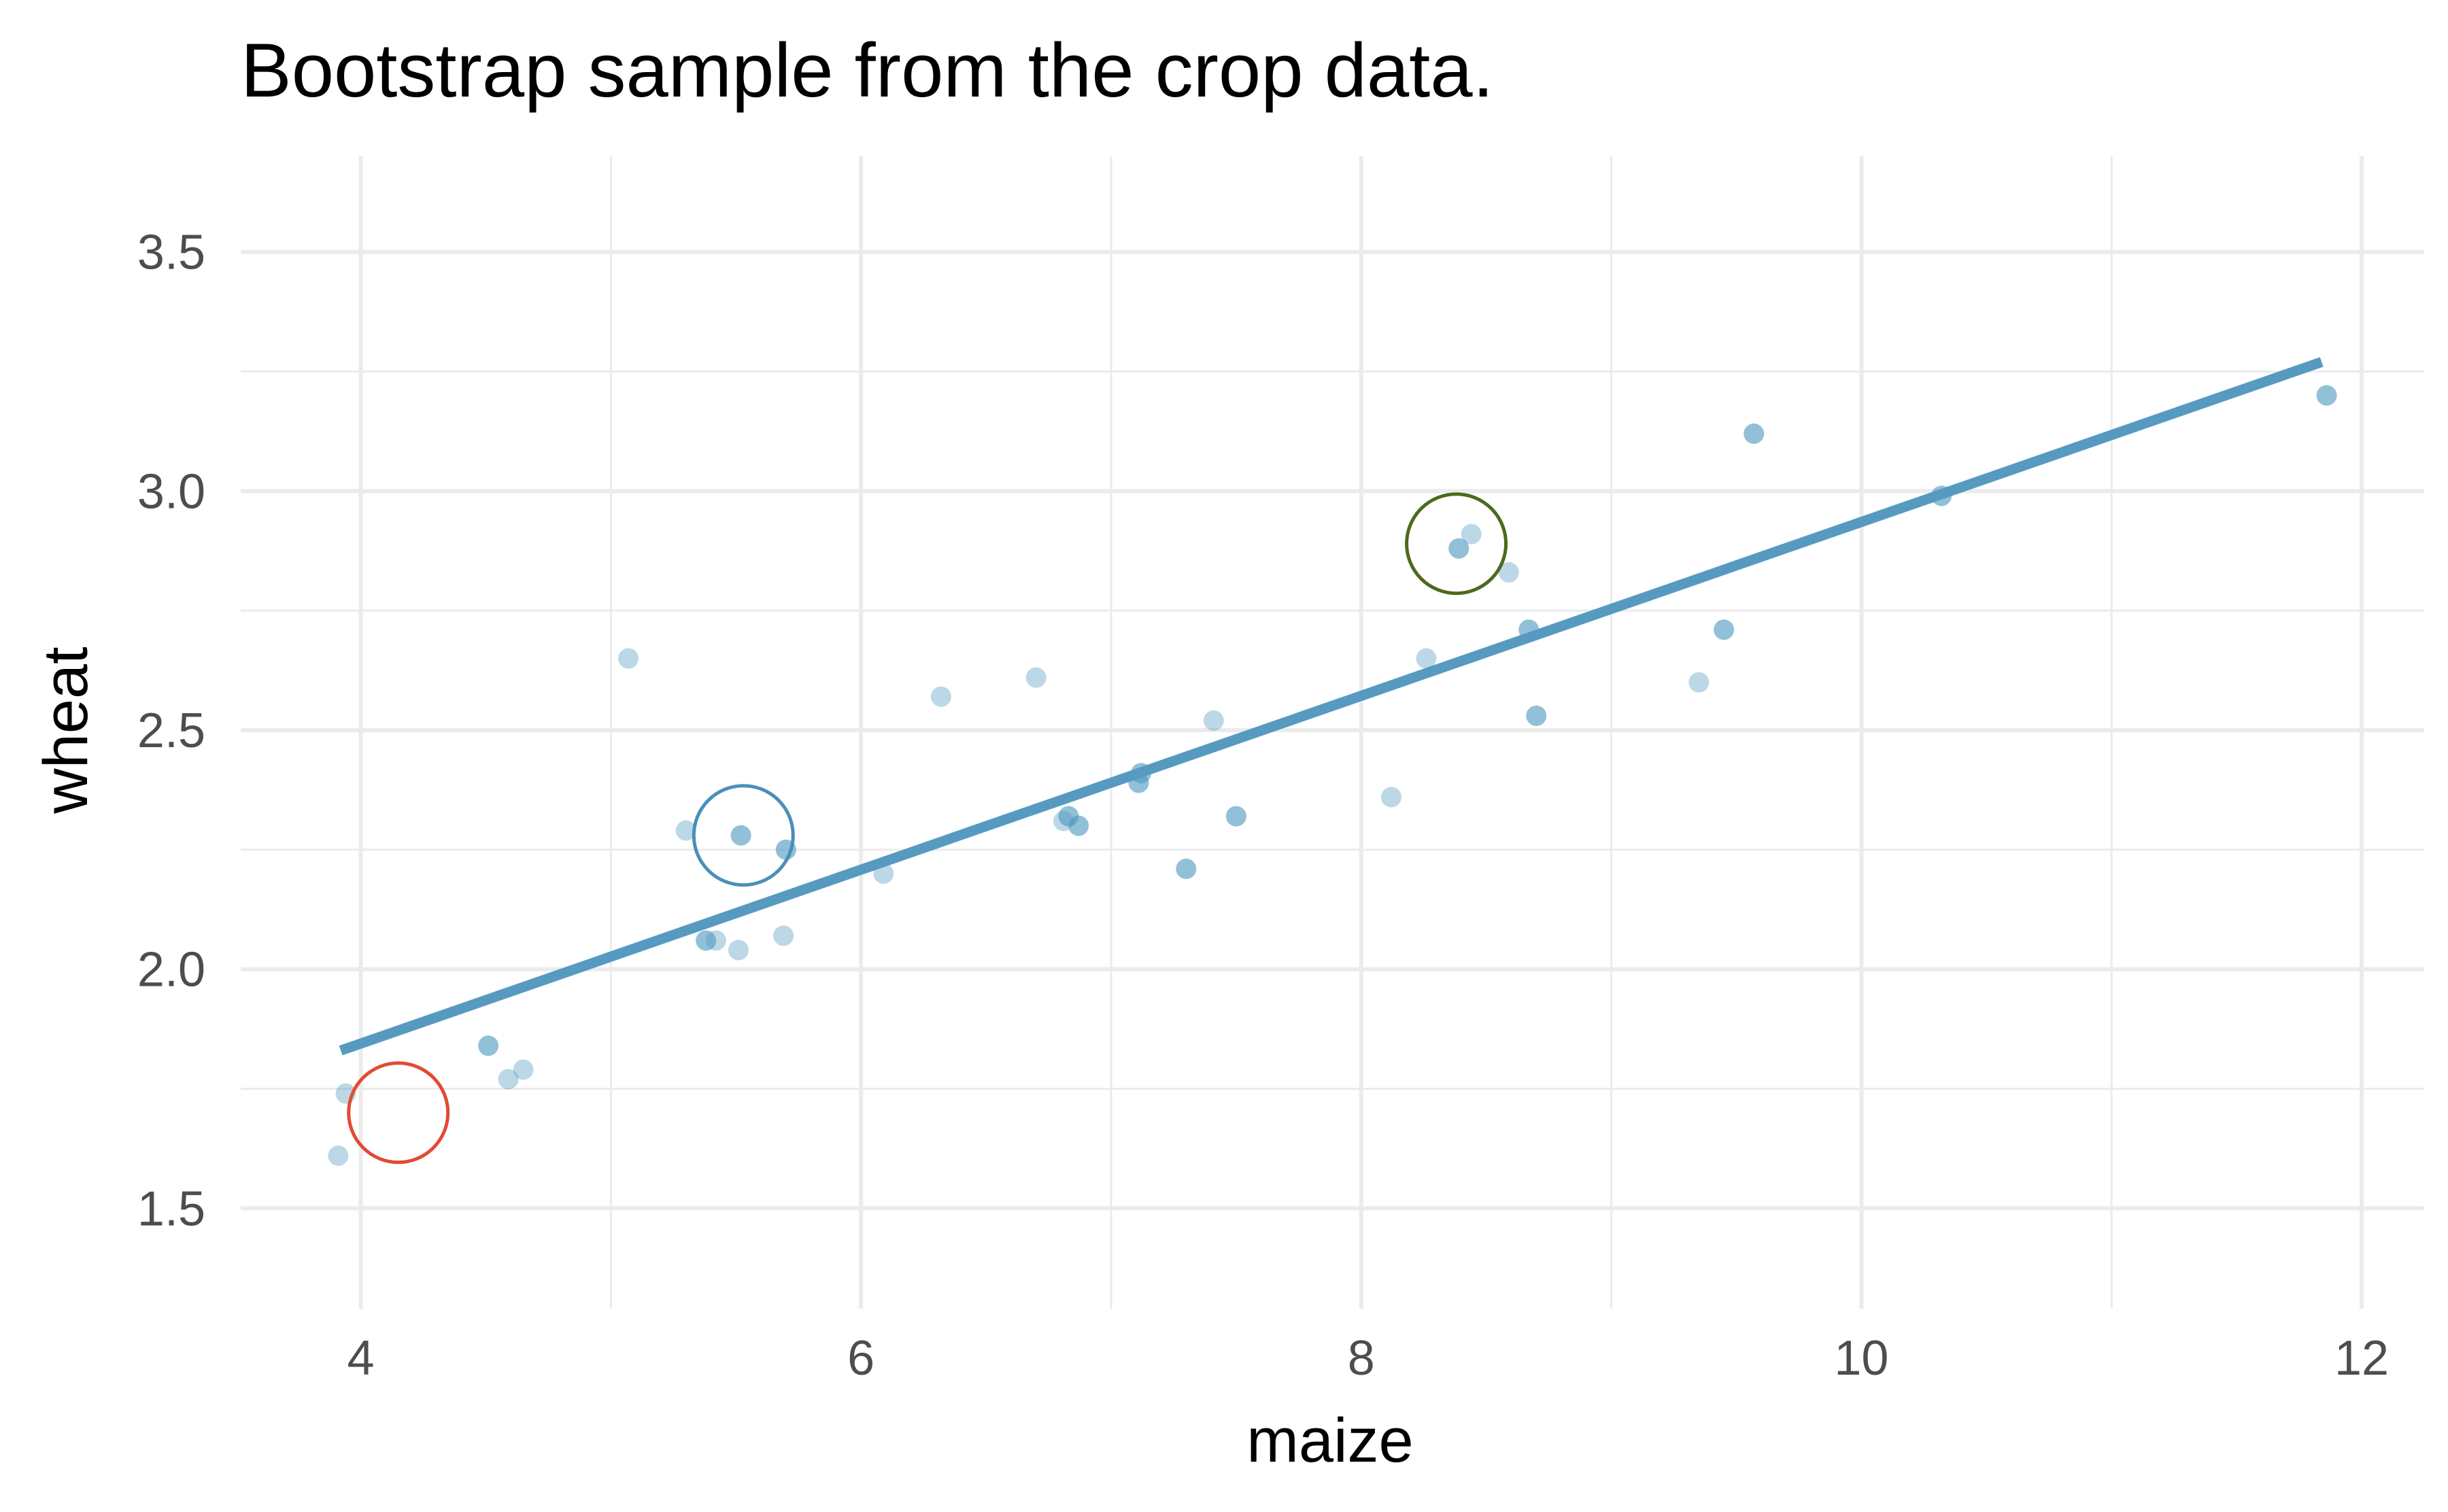  Describe the element at coordinates (361, 1358) in the screenshot. I see `x-tick-label: 4` at that location.